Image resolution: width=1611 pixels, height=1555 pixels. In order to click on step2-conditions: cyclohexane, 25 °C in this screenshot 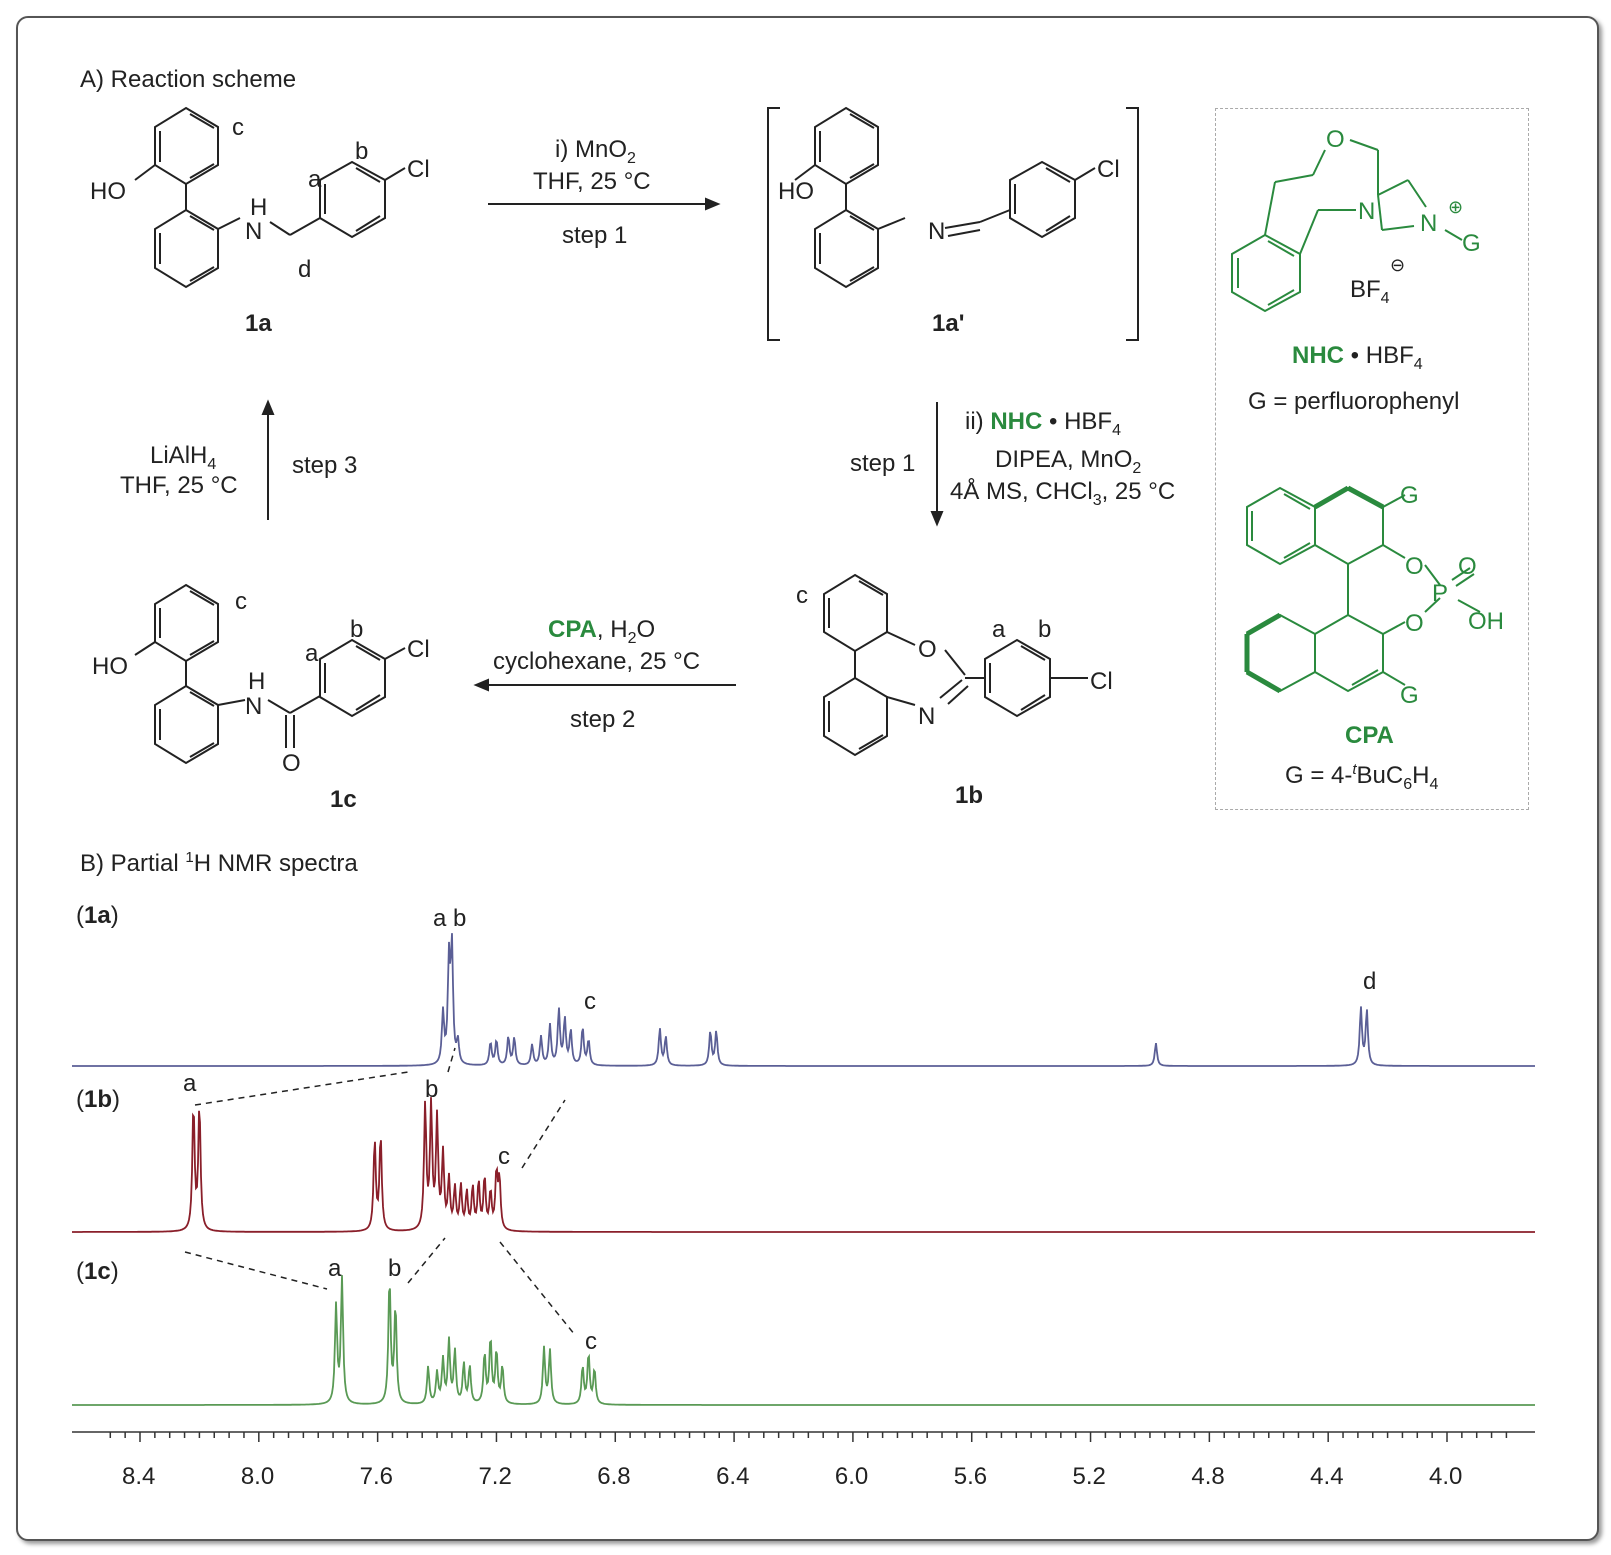, I will do `click(597, 661)`.